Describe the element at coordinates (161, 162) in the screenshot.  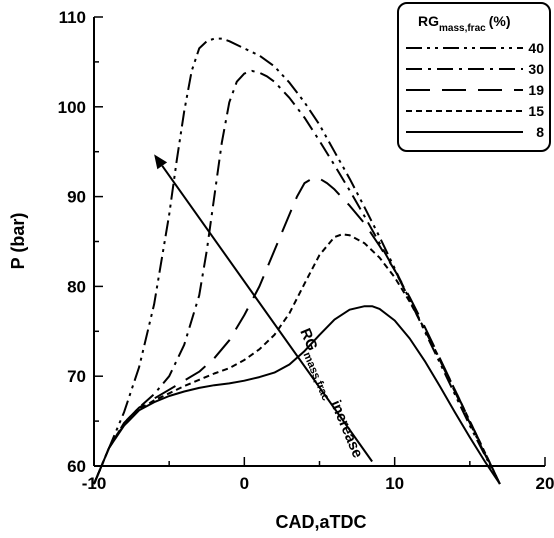
I see `trend-arrow-head` at that location.